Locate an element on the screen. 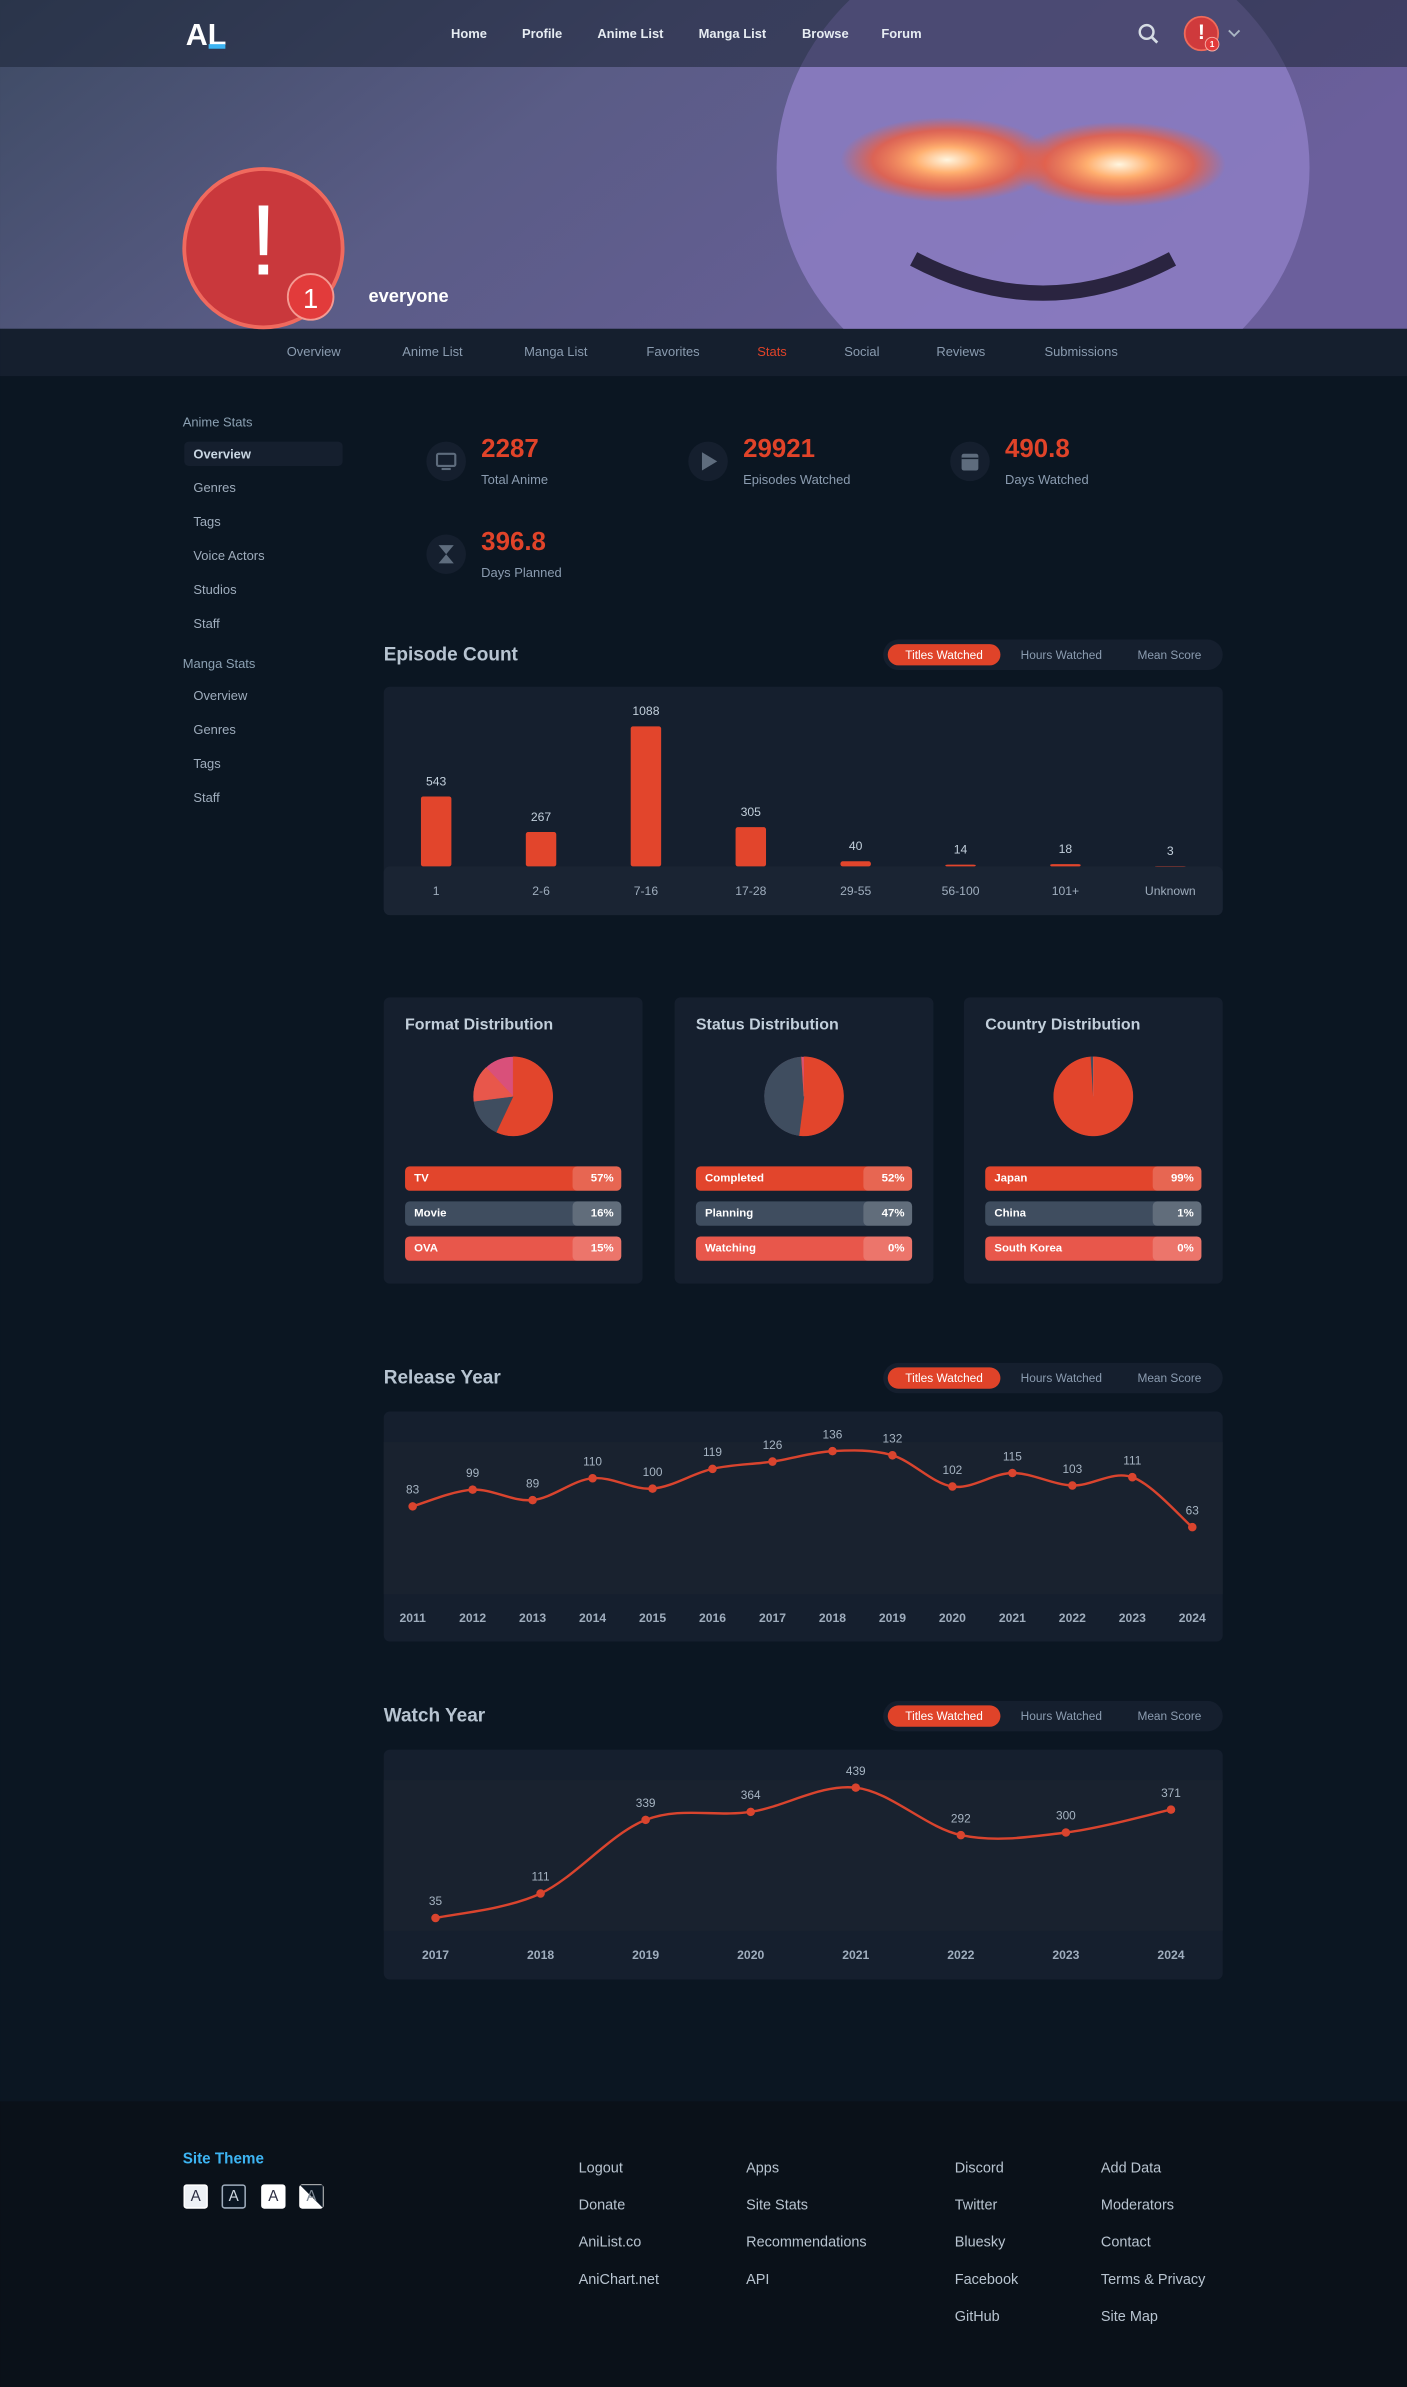 This screenshot has width=1407, height=2387. footer-link: Recommendations is located at coordinates (806, 2243).